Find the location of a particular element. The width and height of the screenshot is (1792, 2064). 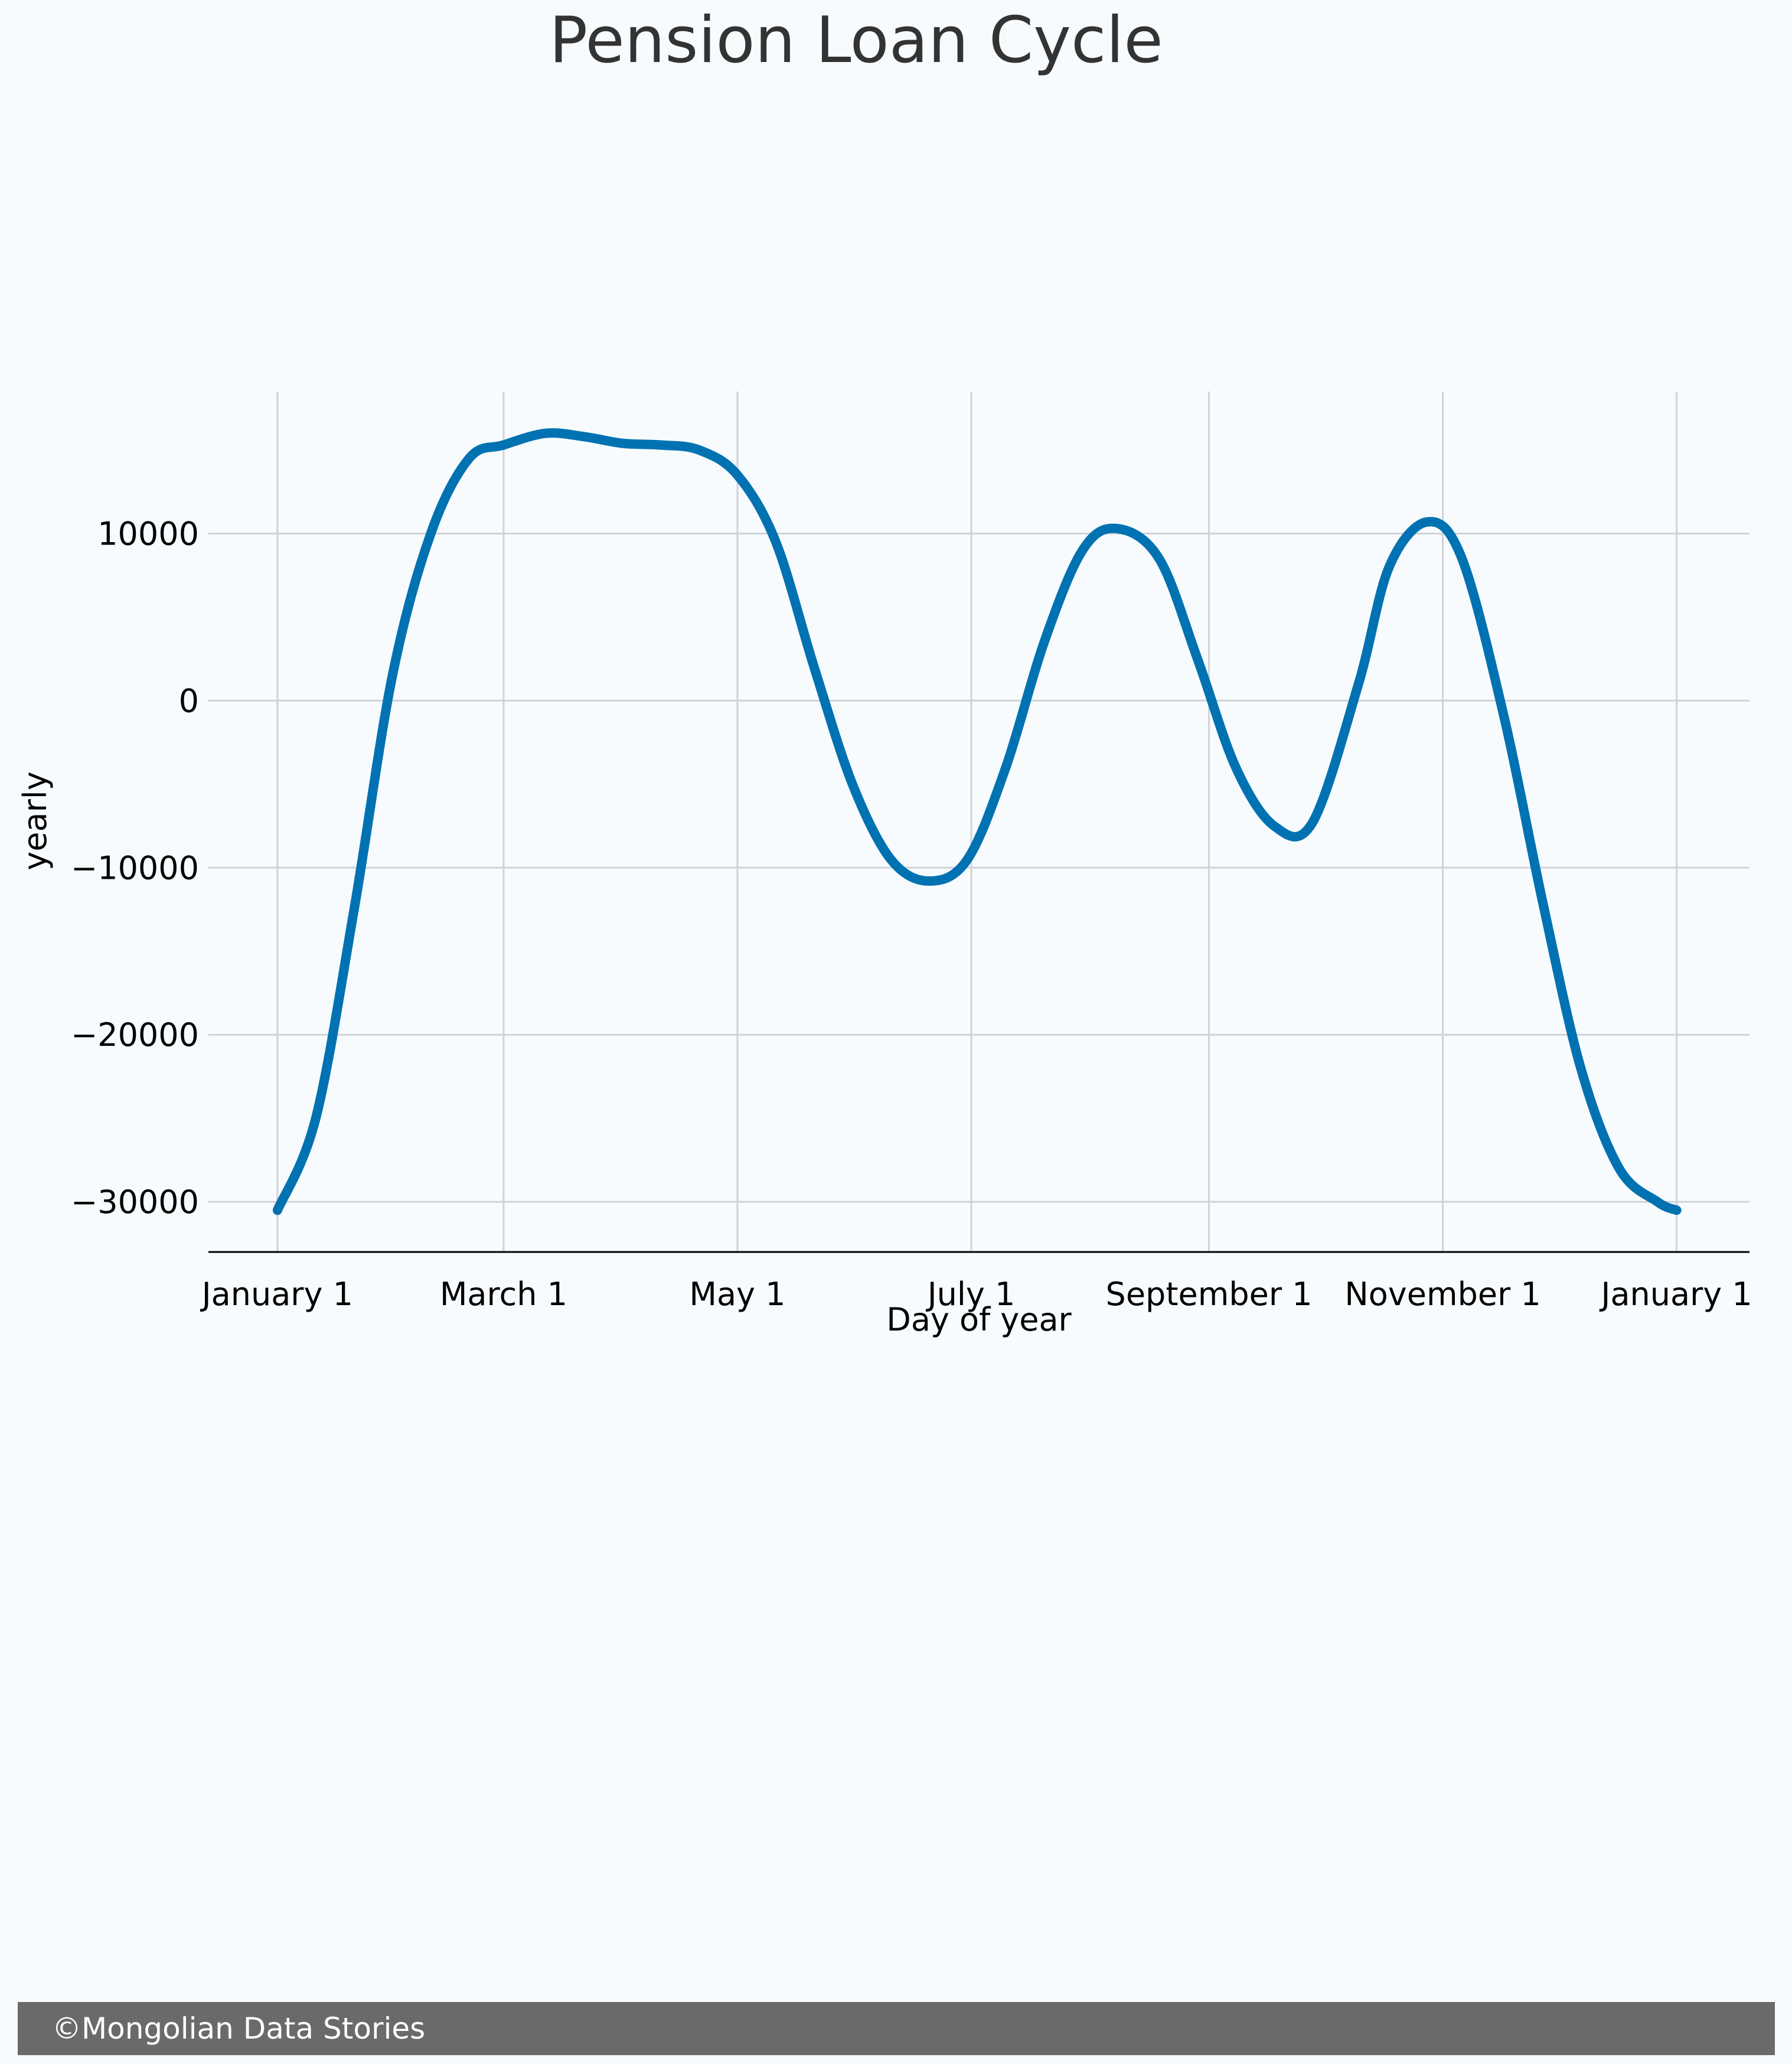

x-tick-label: March 1 is located at coordinates (504, 1294).